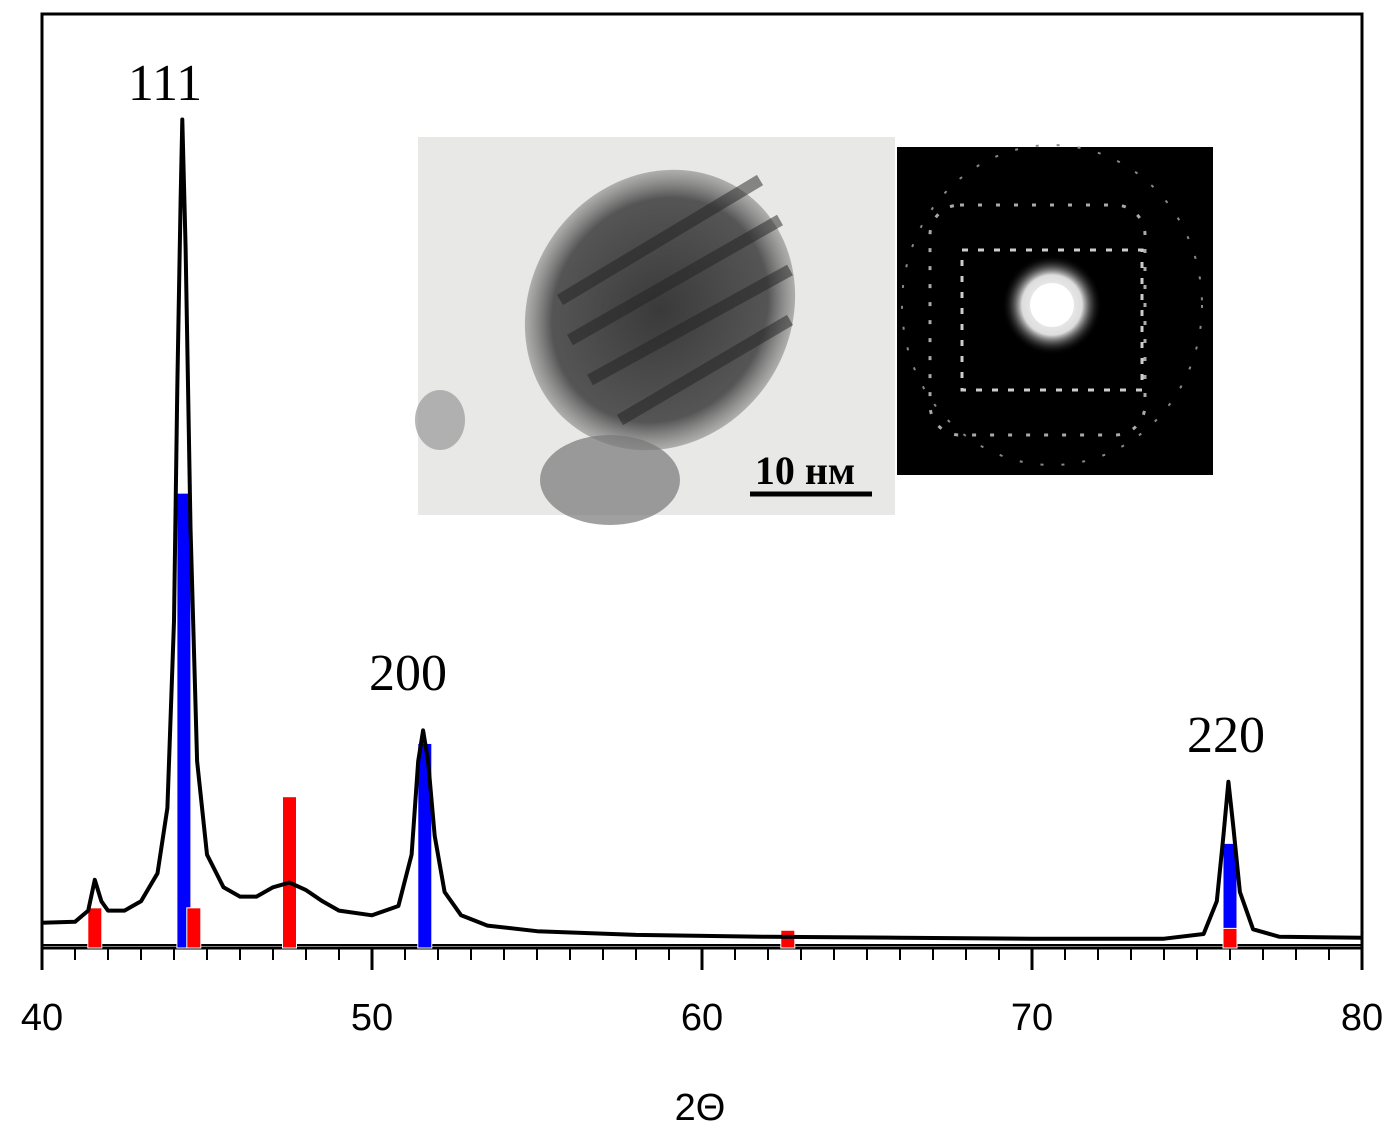 The image size is (1395, 1128). What do you see at coordinates (1226, 735) in the screenshot?
I see `peak-label: 220` at bounding box center [1226, 735].